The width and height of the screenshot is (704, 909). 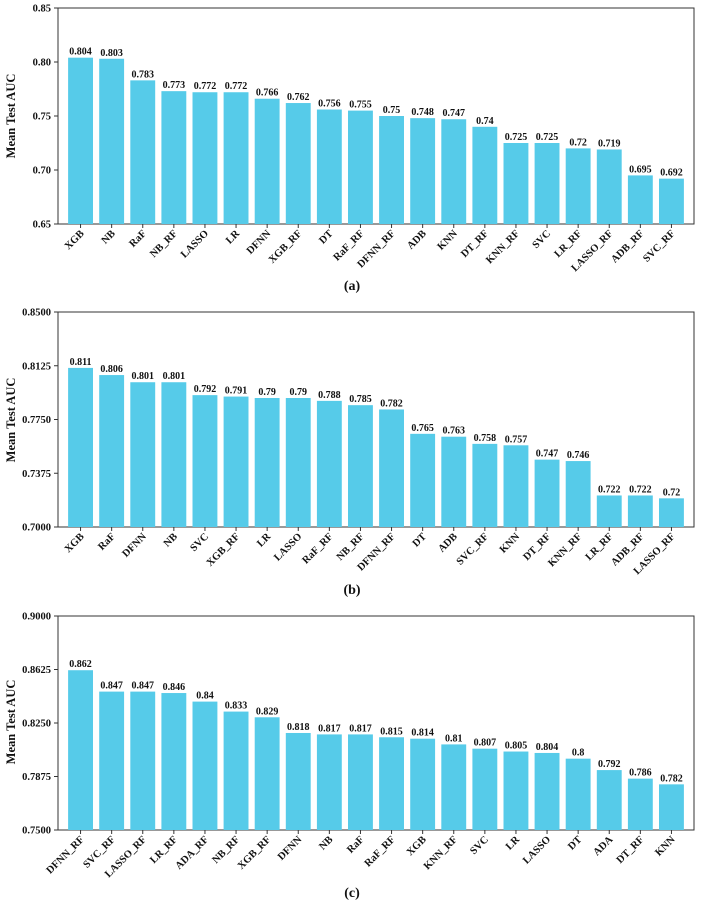 I want to click on y-tick-label: 0.75, so click(x=42, y=117).